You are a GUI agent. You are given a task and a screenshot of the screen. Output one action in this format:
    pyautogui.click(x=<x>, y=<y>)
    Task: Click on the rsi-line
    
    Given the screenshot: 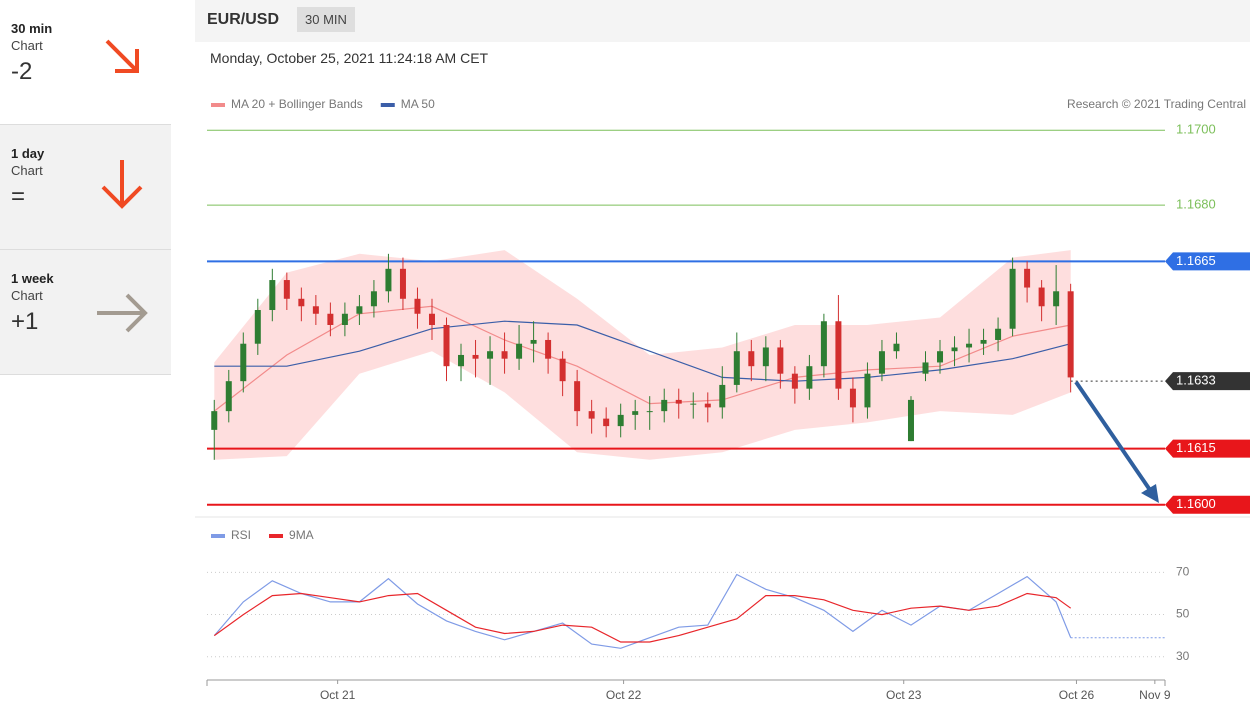 What is the action you would take?
    pyautogui.click(x=642, y=617)
    